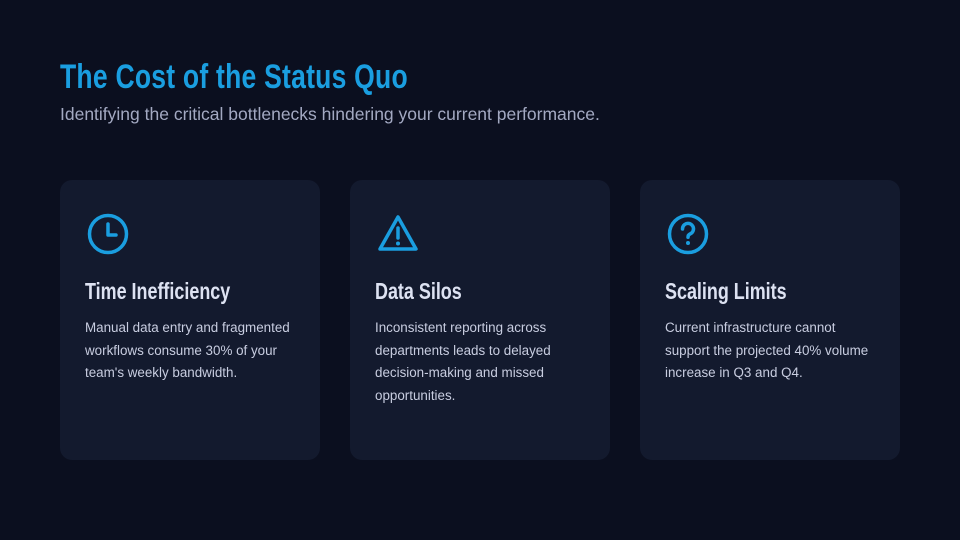 This screenshot has width=960, height=540. I want to click on card-title: Scaling Limits, so click(726, 291).